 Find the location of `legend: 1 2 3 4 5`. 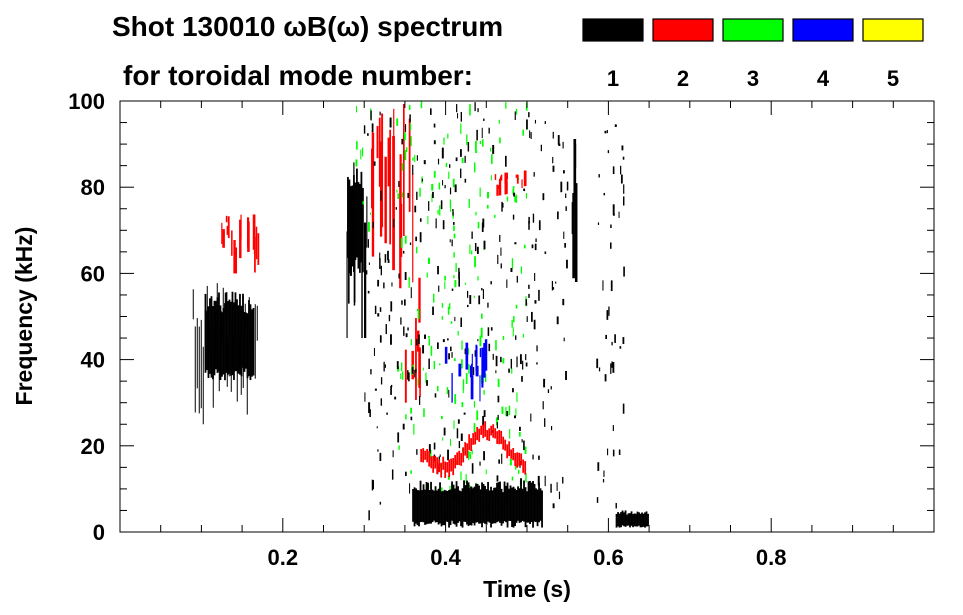

legend: 1 2 3 4 5 is located at coordinates (753, 54).